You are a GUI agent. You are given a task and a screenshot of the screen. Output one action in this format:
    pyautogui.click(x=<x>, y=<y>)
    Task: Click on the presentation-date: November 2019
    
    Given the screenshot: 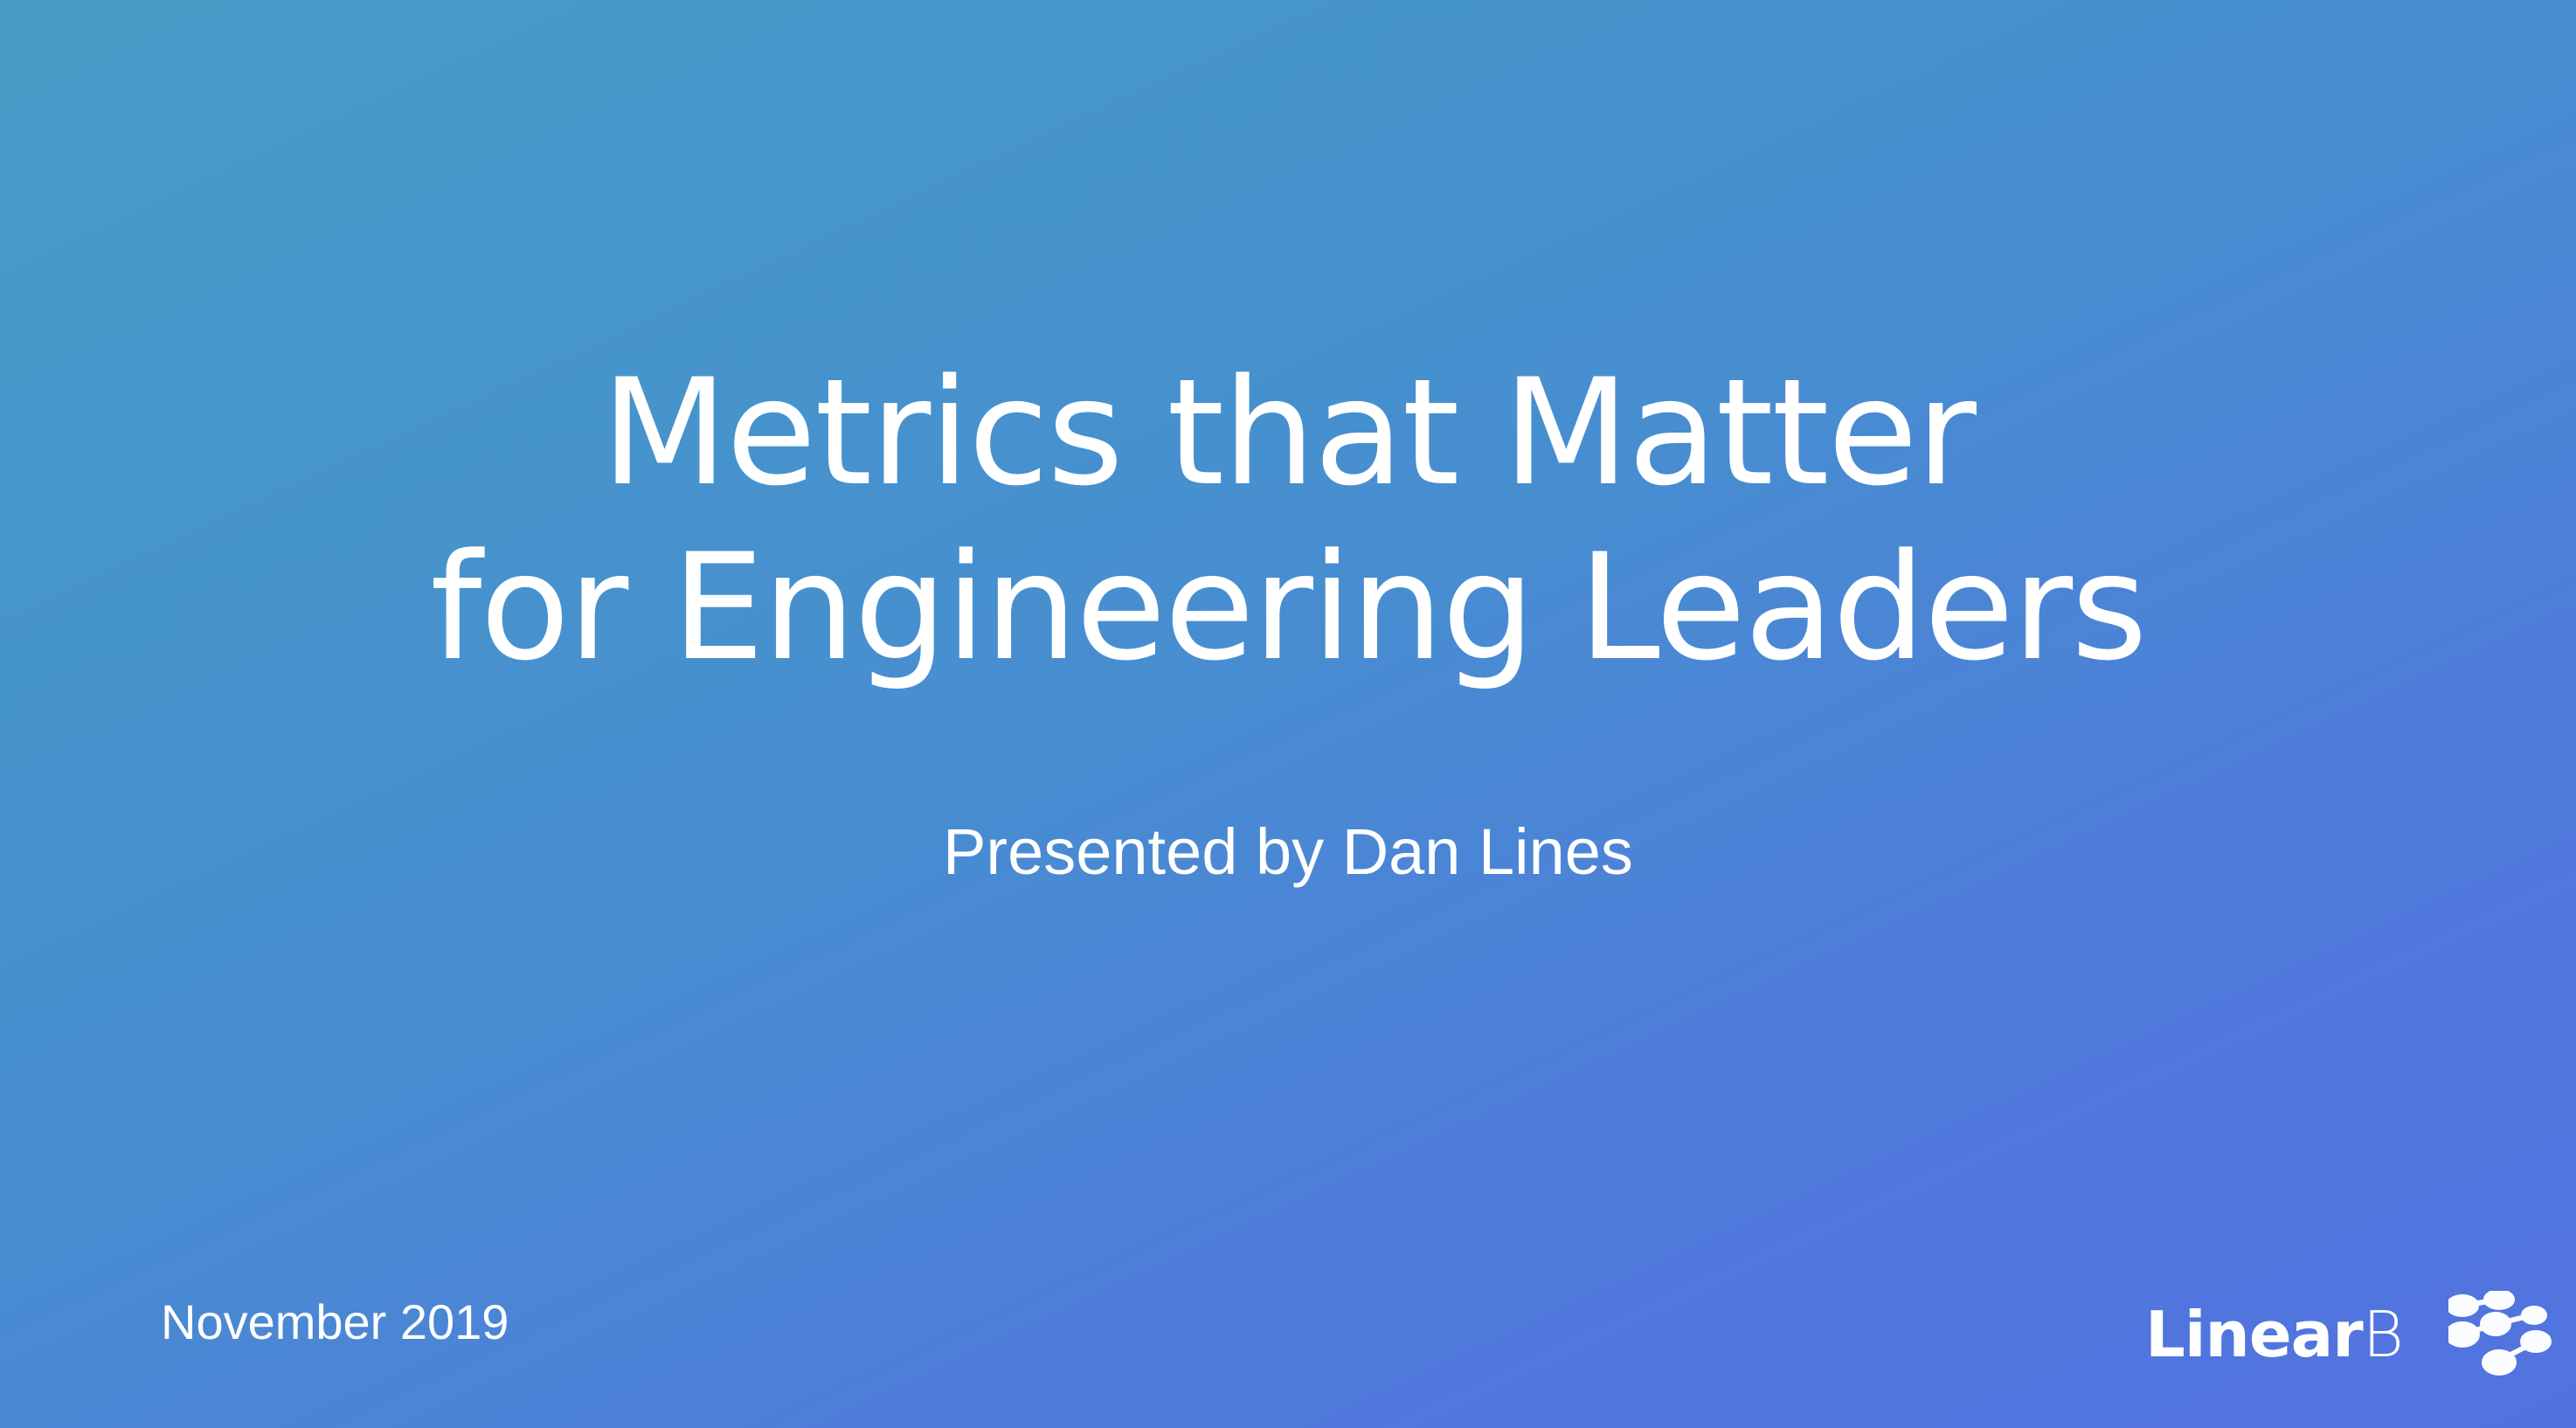 What is the action you would take?
    pyautogui.click(x=335, y=1321)
    